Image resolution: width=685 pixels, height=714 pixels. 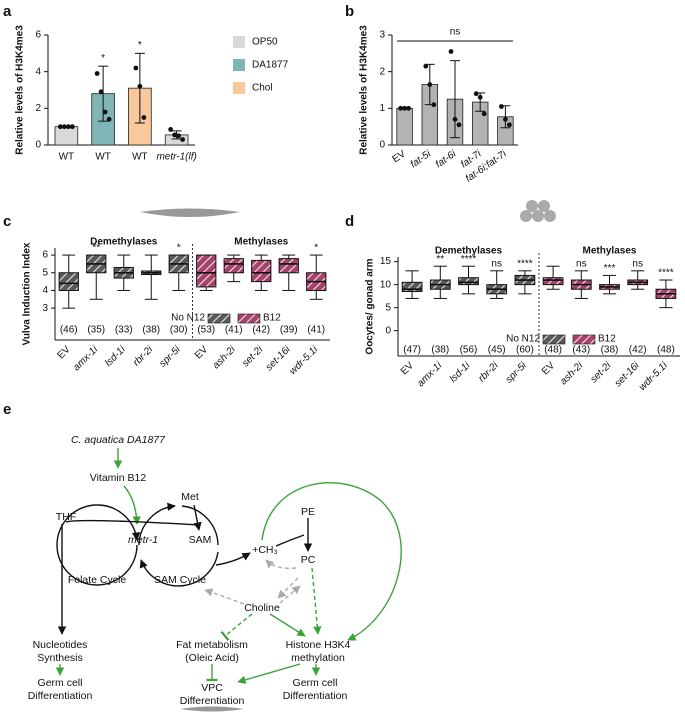 What do you see at coordinates (386, 261) in the screenshot?
I see `y-tick-label: 15` at bounding box center [386, 261].